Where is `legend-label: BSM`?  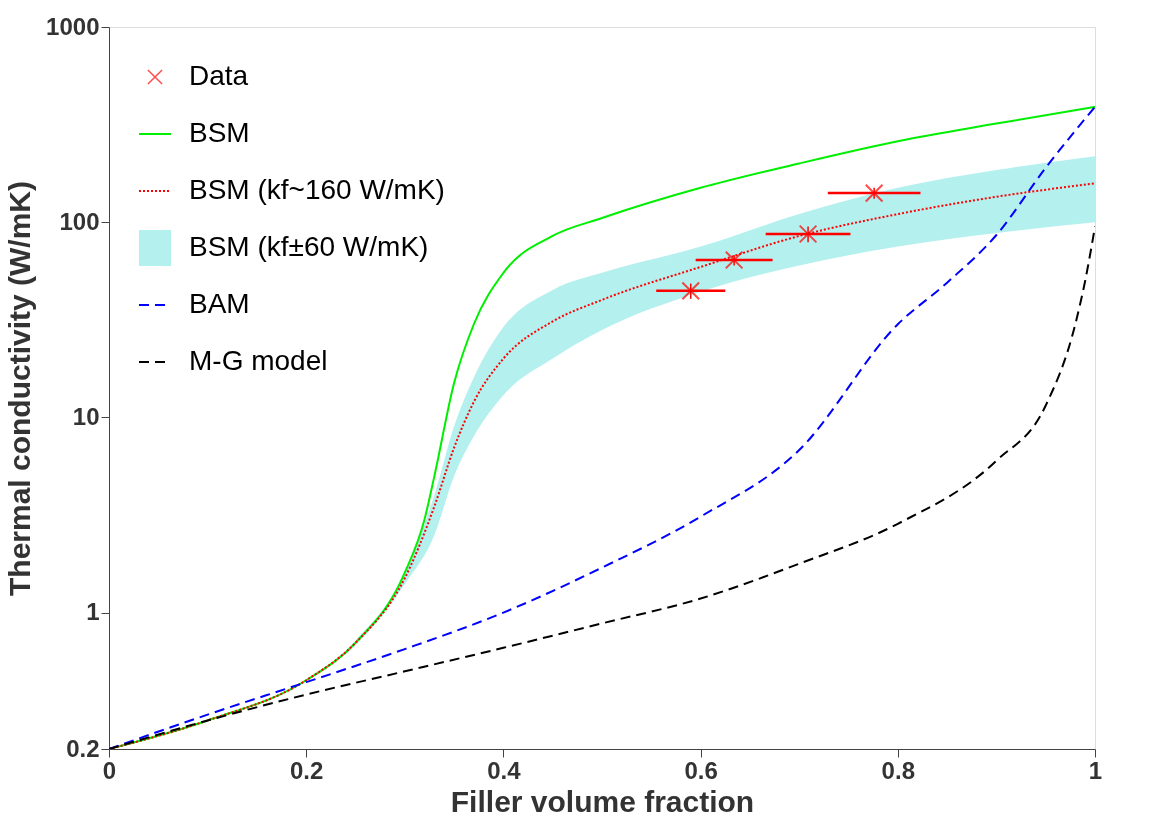 legend-label: BSM is located at coordinates (219, 132).